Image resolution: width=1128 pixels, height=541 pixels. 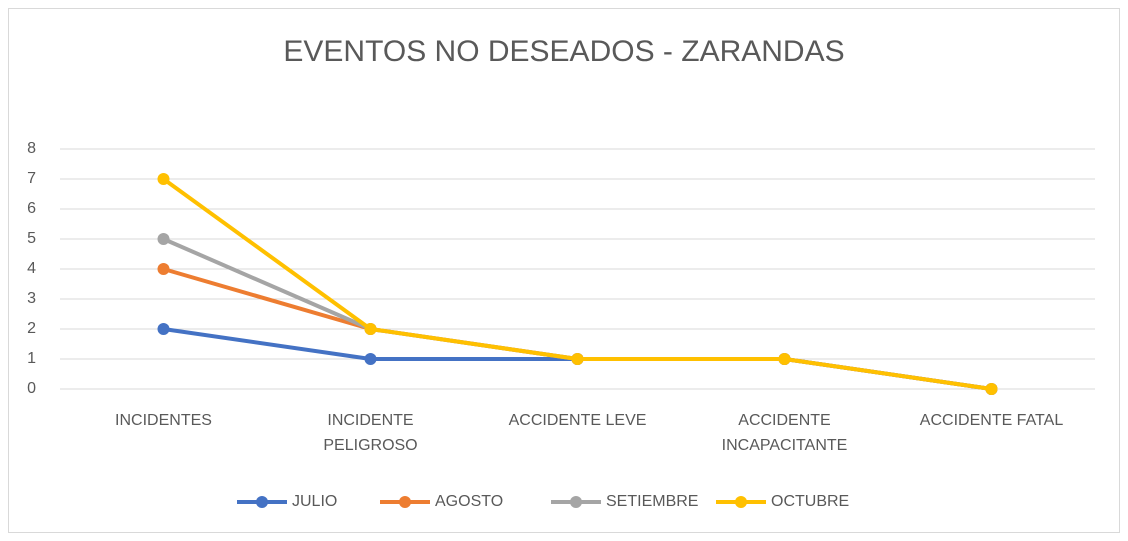 I want to click on y-tick-label: 1, so click(x=31, y=358).